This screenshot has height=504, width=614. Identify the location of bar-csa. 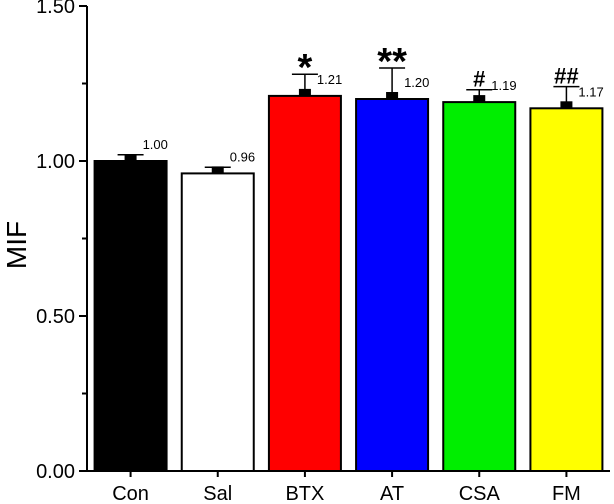
(479, 286).